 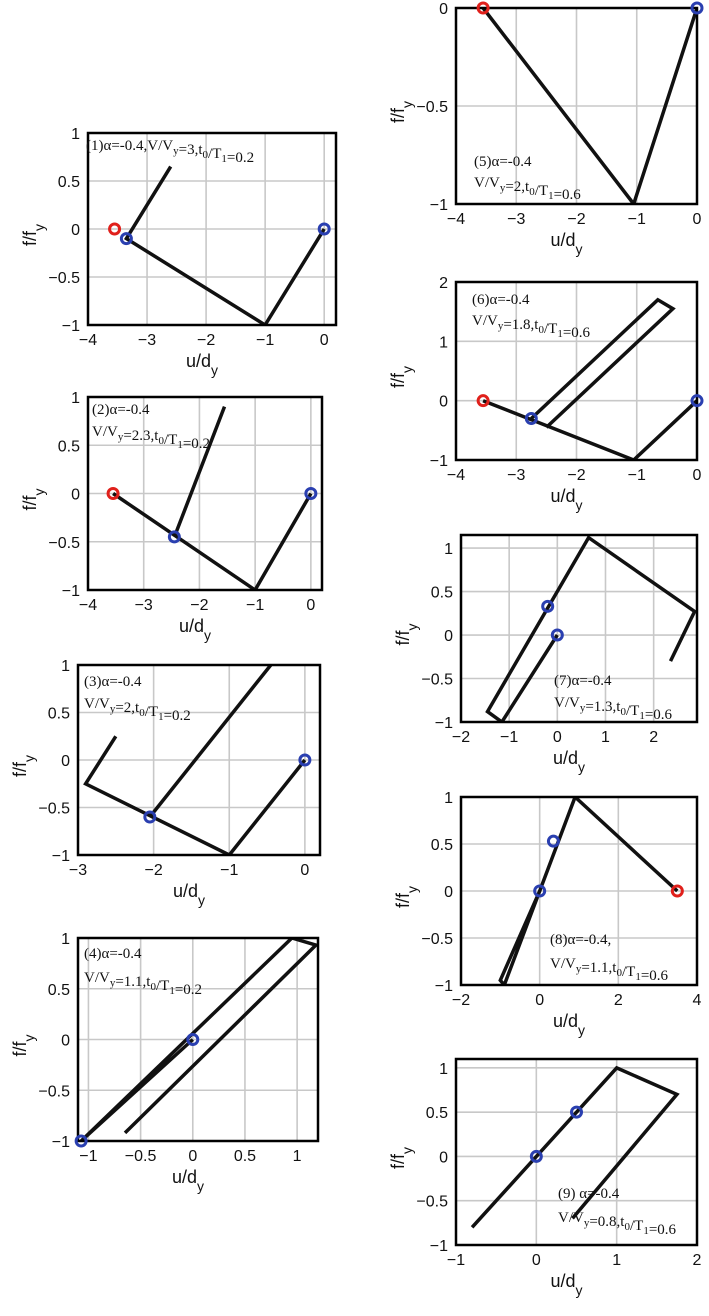 I want to click on annotation-line: (2)α=-0.4, so click(x=121, y=410).